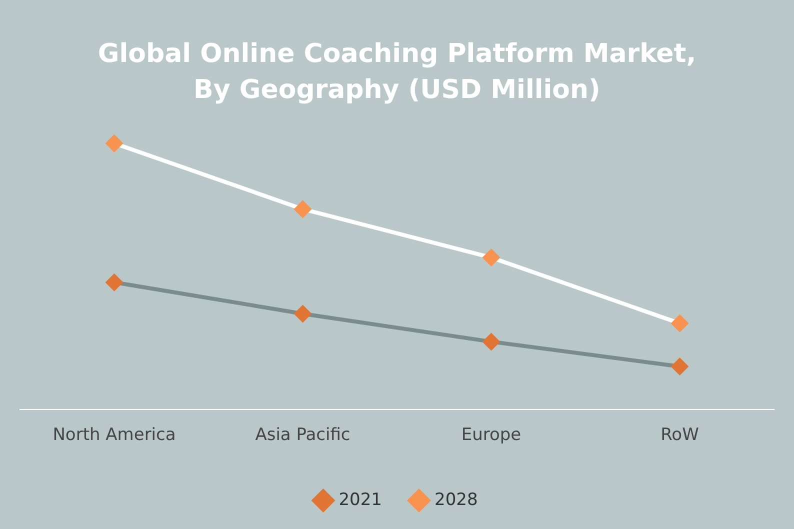  I want to click on chart-title: Global Online Coaching Platform Market, By Geography (USD Million), so click(397, 72).